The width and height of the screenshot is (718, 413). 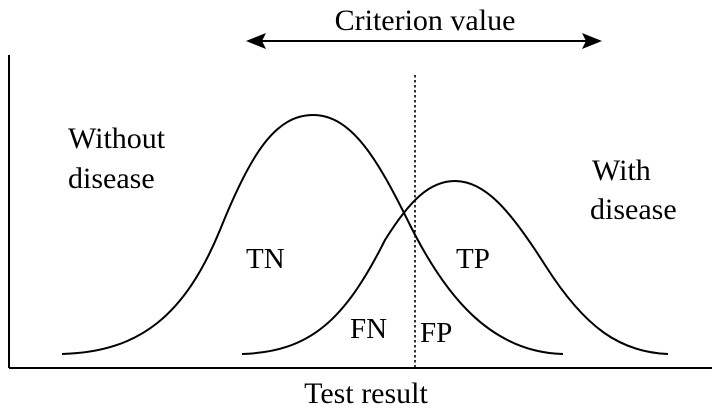 I want to click on without-disease-label-line2: disease, so click(x=111, y=178).